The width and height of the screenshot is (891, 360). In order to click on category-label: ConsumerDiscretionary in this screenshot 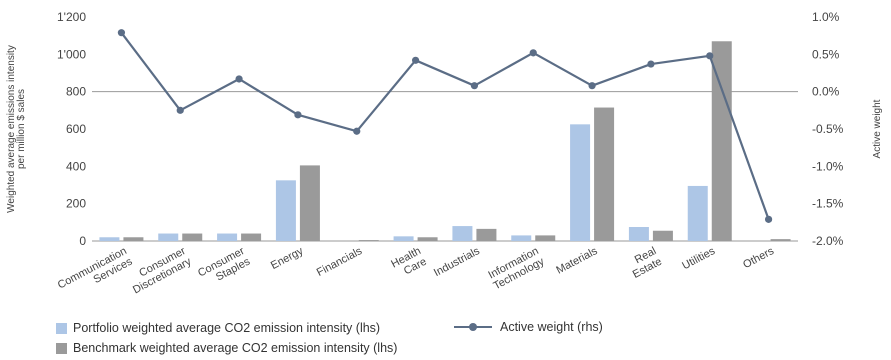, I will do `click(159, 271)`.